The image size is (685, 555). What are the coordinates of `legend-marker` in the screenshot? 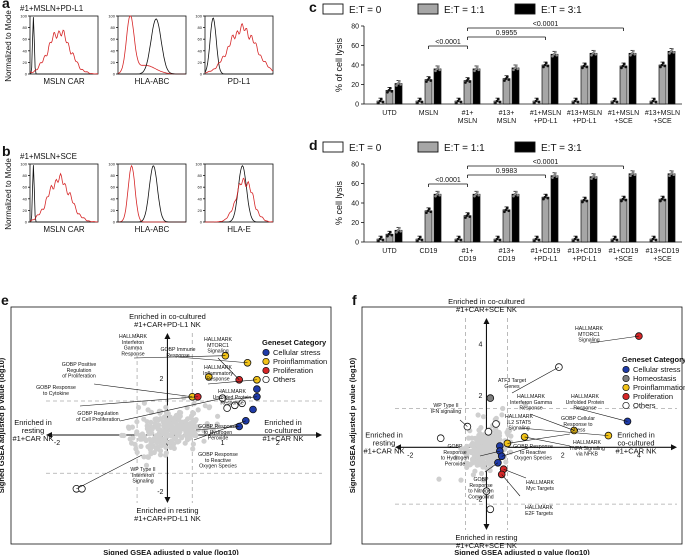 It's located at (266, 352).